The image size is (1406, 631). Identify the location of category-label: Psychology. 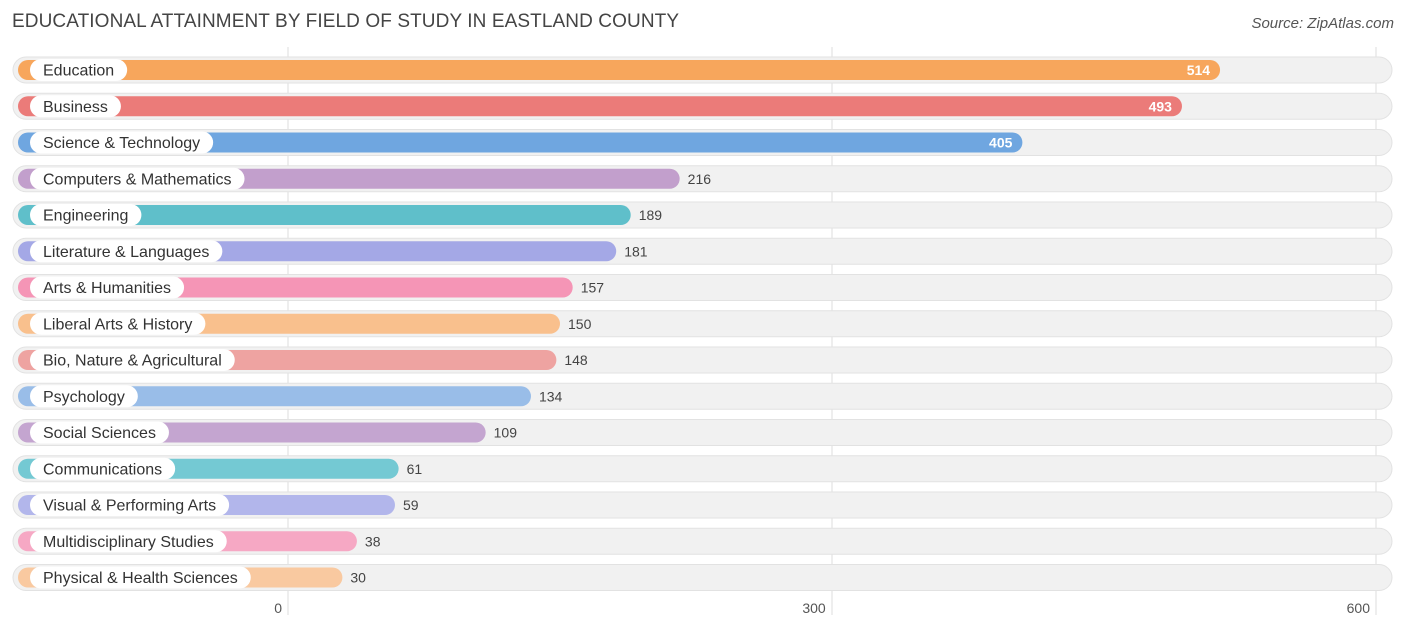
(84, 397).